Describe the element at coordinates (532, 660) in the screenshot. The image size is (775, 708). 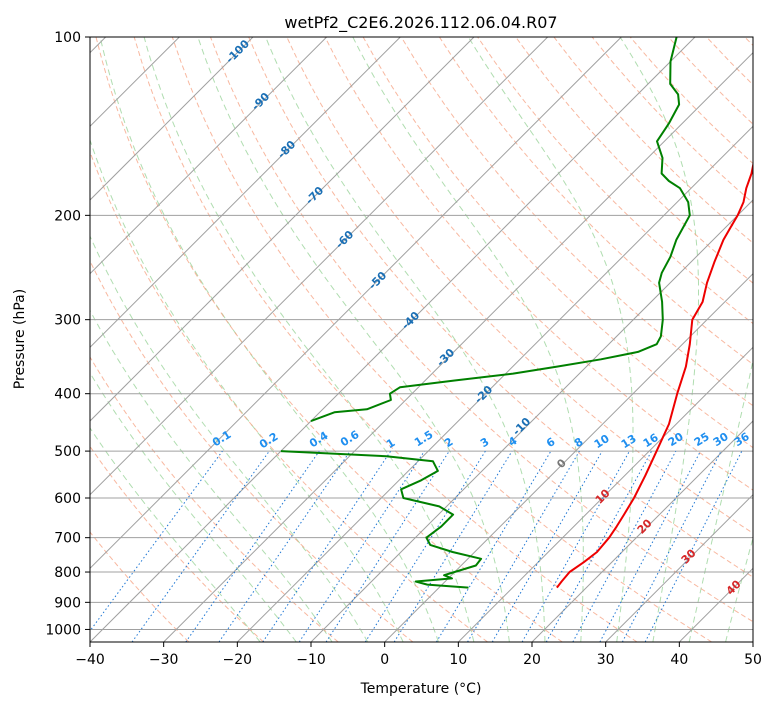
I see `x-tick-label: 20` at that location.